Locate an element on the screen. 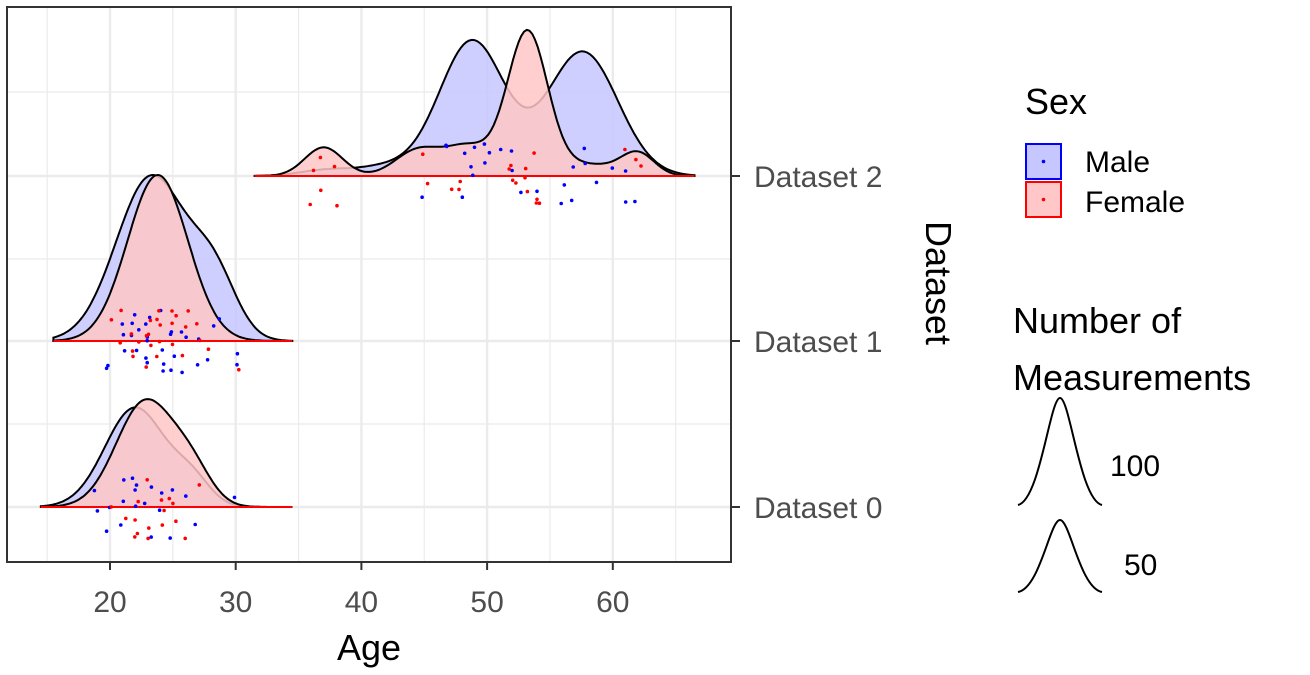 This screenshot has height=675, width=1310. legend-key-50-curve is located at coordinates (1060, 555).